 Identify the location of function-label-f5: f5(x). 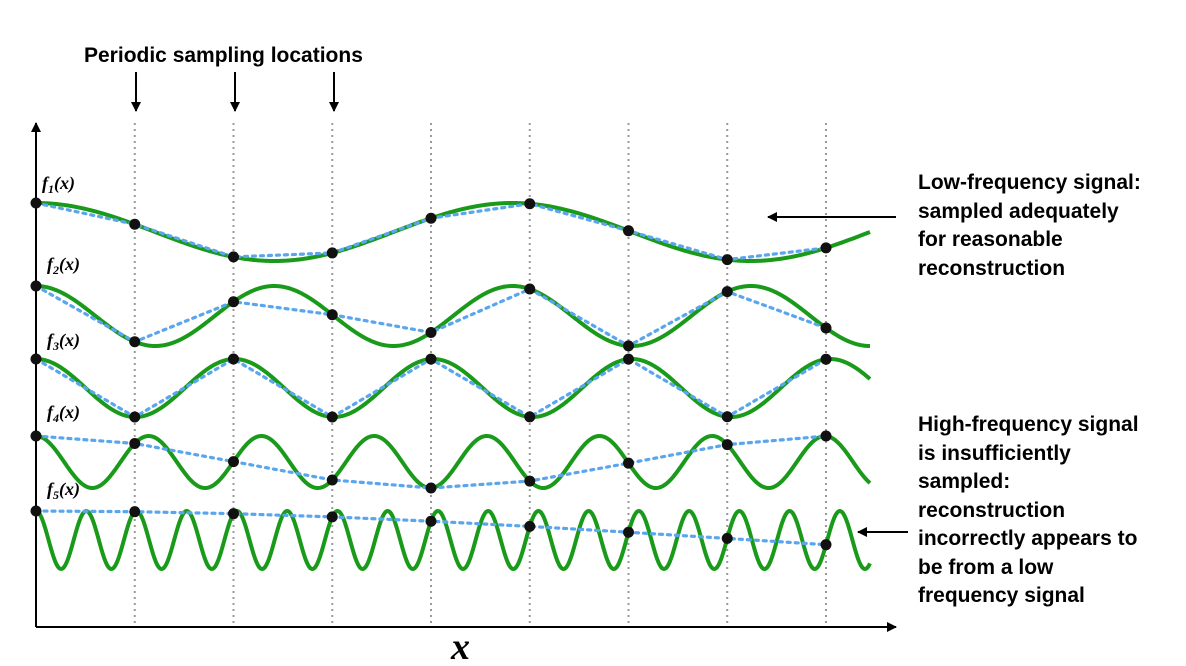
(63, 490).